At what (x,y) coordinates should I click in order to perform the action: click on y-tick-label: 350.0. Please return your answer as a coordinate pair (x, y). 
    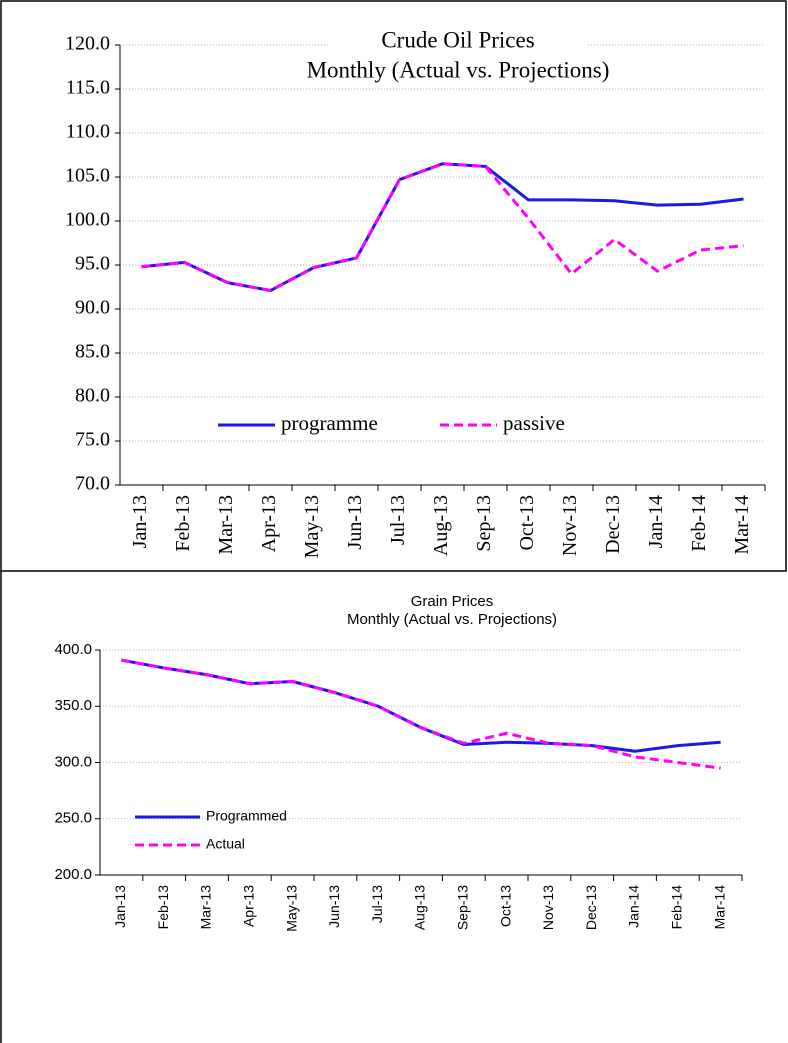
    Looking at the image, I should click on (73, 705).